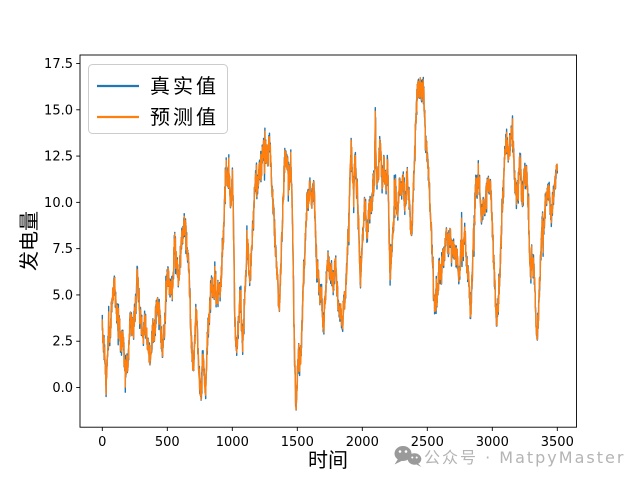 The image size is (640, 480). Describe the element at coordinates (362, 442) in the screenshot. I see `svg-text: 2000` at that location.